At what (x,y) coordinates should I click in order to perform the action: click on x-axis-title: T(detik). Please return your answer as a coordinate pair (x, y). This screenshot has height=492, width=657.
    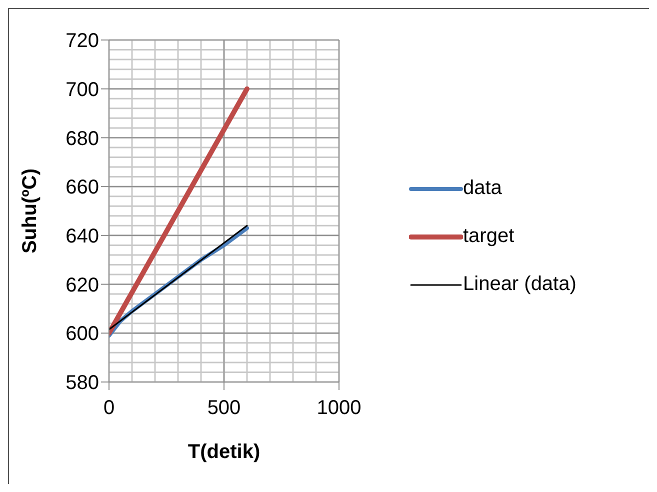
    Looking at the image, I should click on (224, 451).